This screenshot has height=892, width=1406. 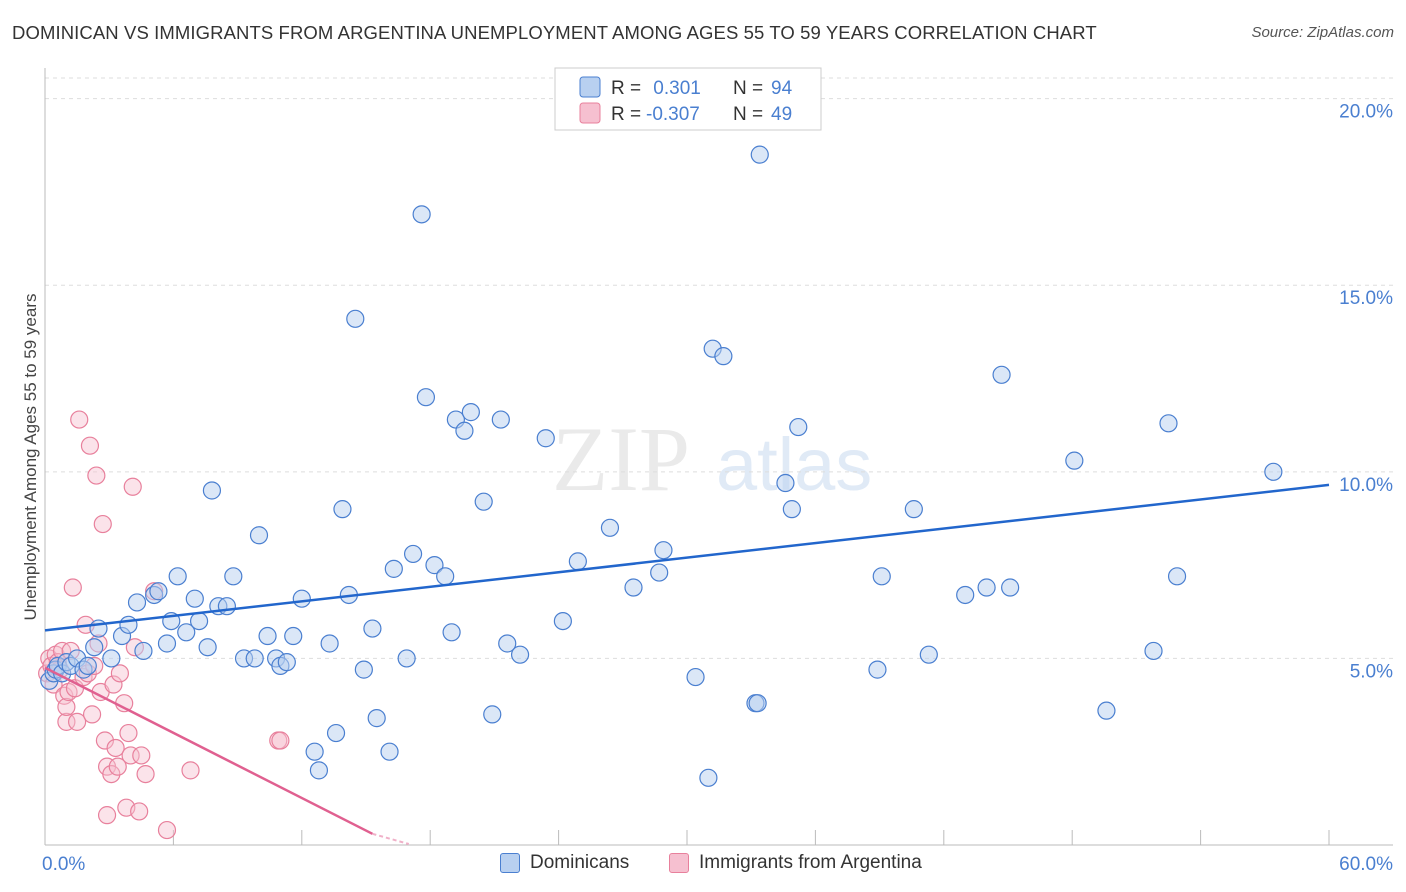 I want to click on watermark-zip: ZIP, so click(x=621, y=459).